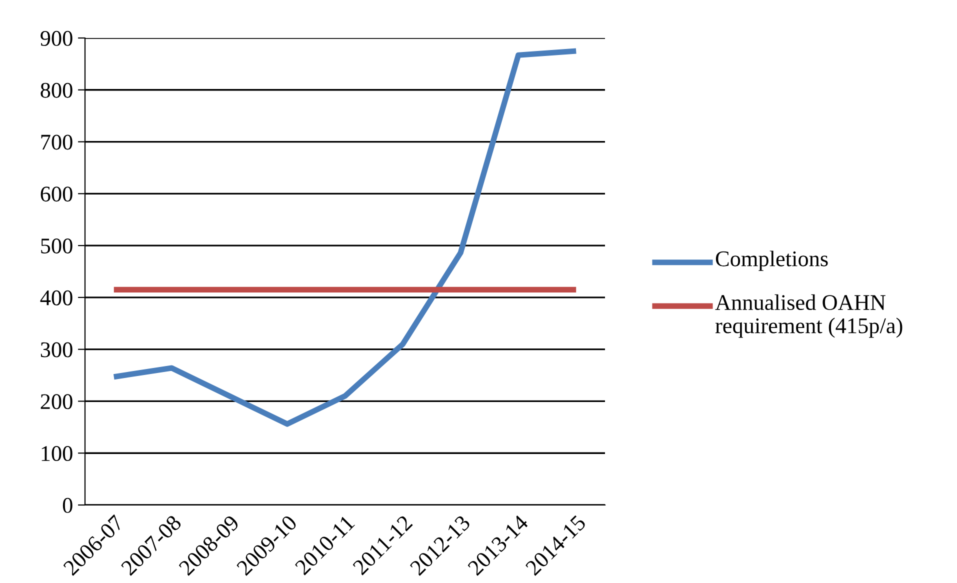 Image resolution: width=957 pixels, height=583 pixels. I want to click on y-tick-label: 400, so click(56, 298).